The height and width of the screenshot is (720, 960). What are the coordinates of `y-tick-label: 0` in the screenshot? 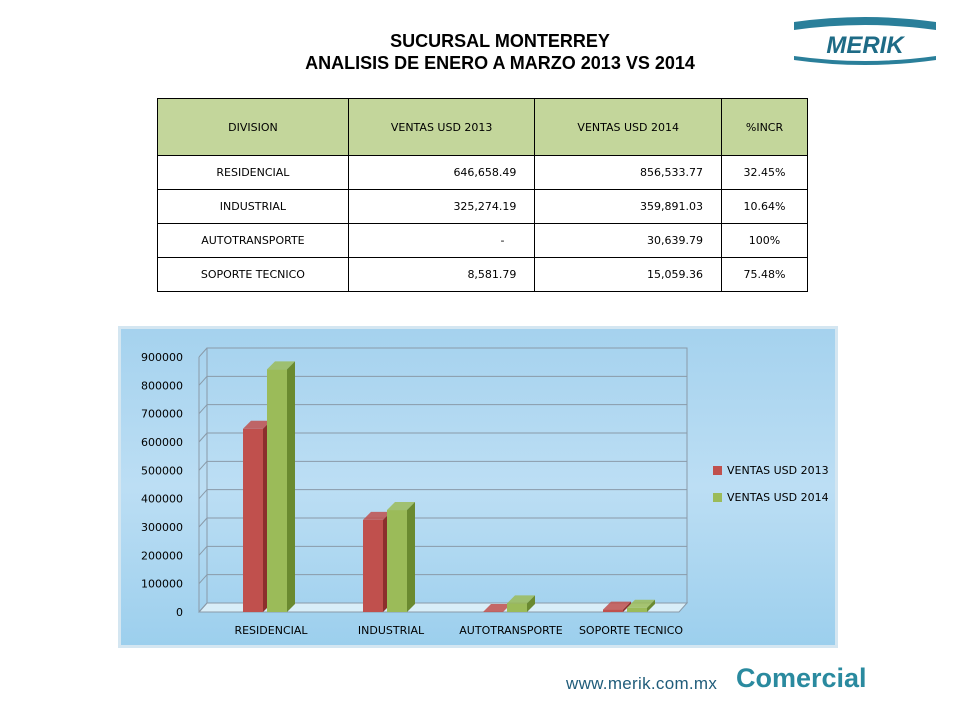 It's located at (179, 612).